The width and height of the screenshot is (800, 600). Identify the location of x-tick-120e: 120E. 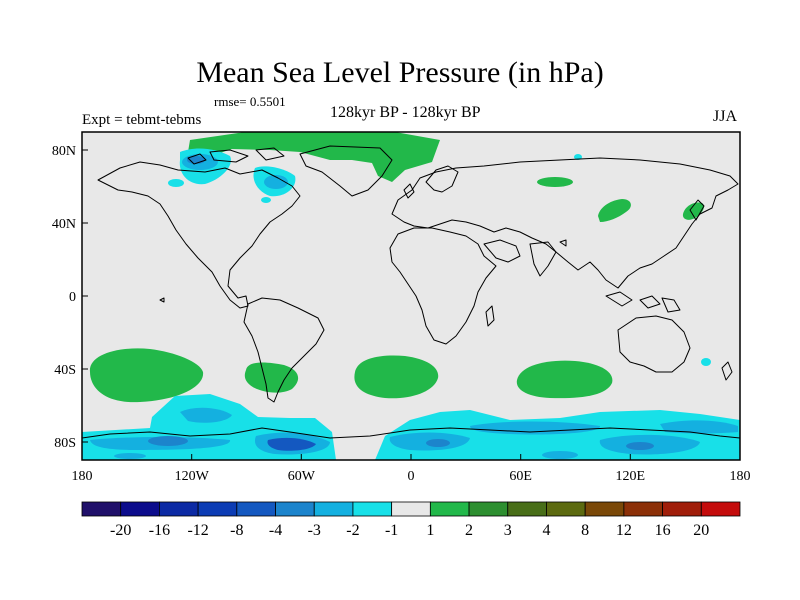
(631, 469).